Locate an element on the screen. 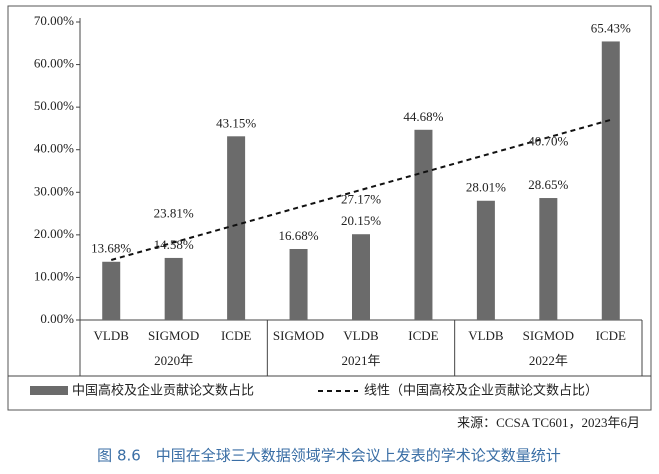 The width and height of the screenshot is (659, 474). y-tick-label: 10.00% is located at coordinates (54, 275).